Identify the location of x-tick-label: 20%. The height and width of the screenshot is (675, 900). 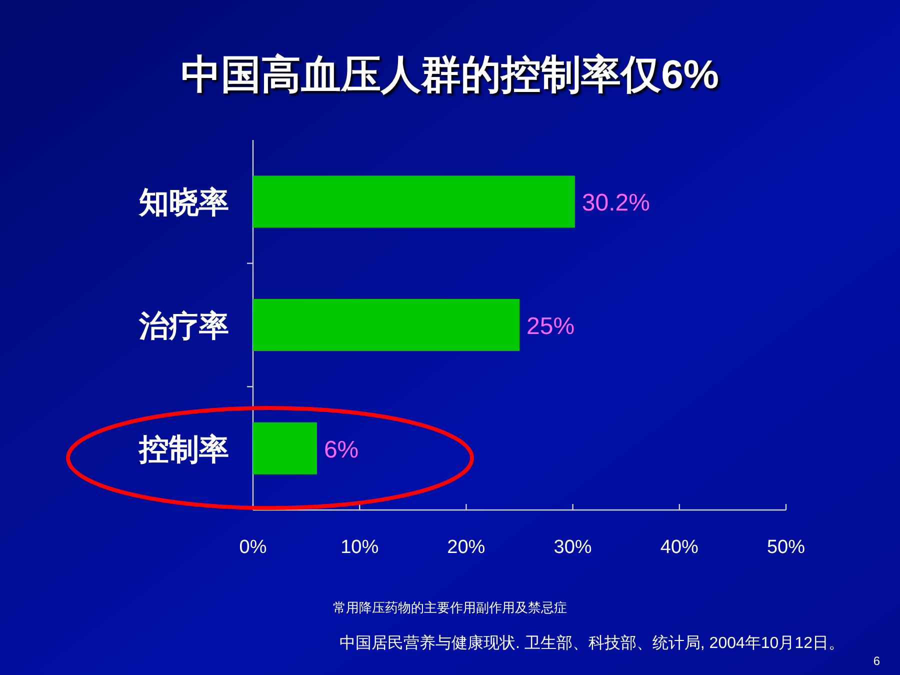
(466, 547).